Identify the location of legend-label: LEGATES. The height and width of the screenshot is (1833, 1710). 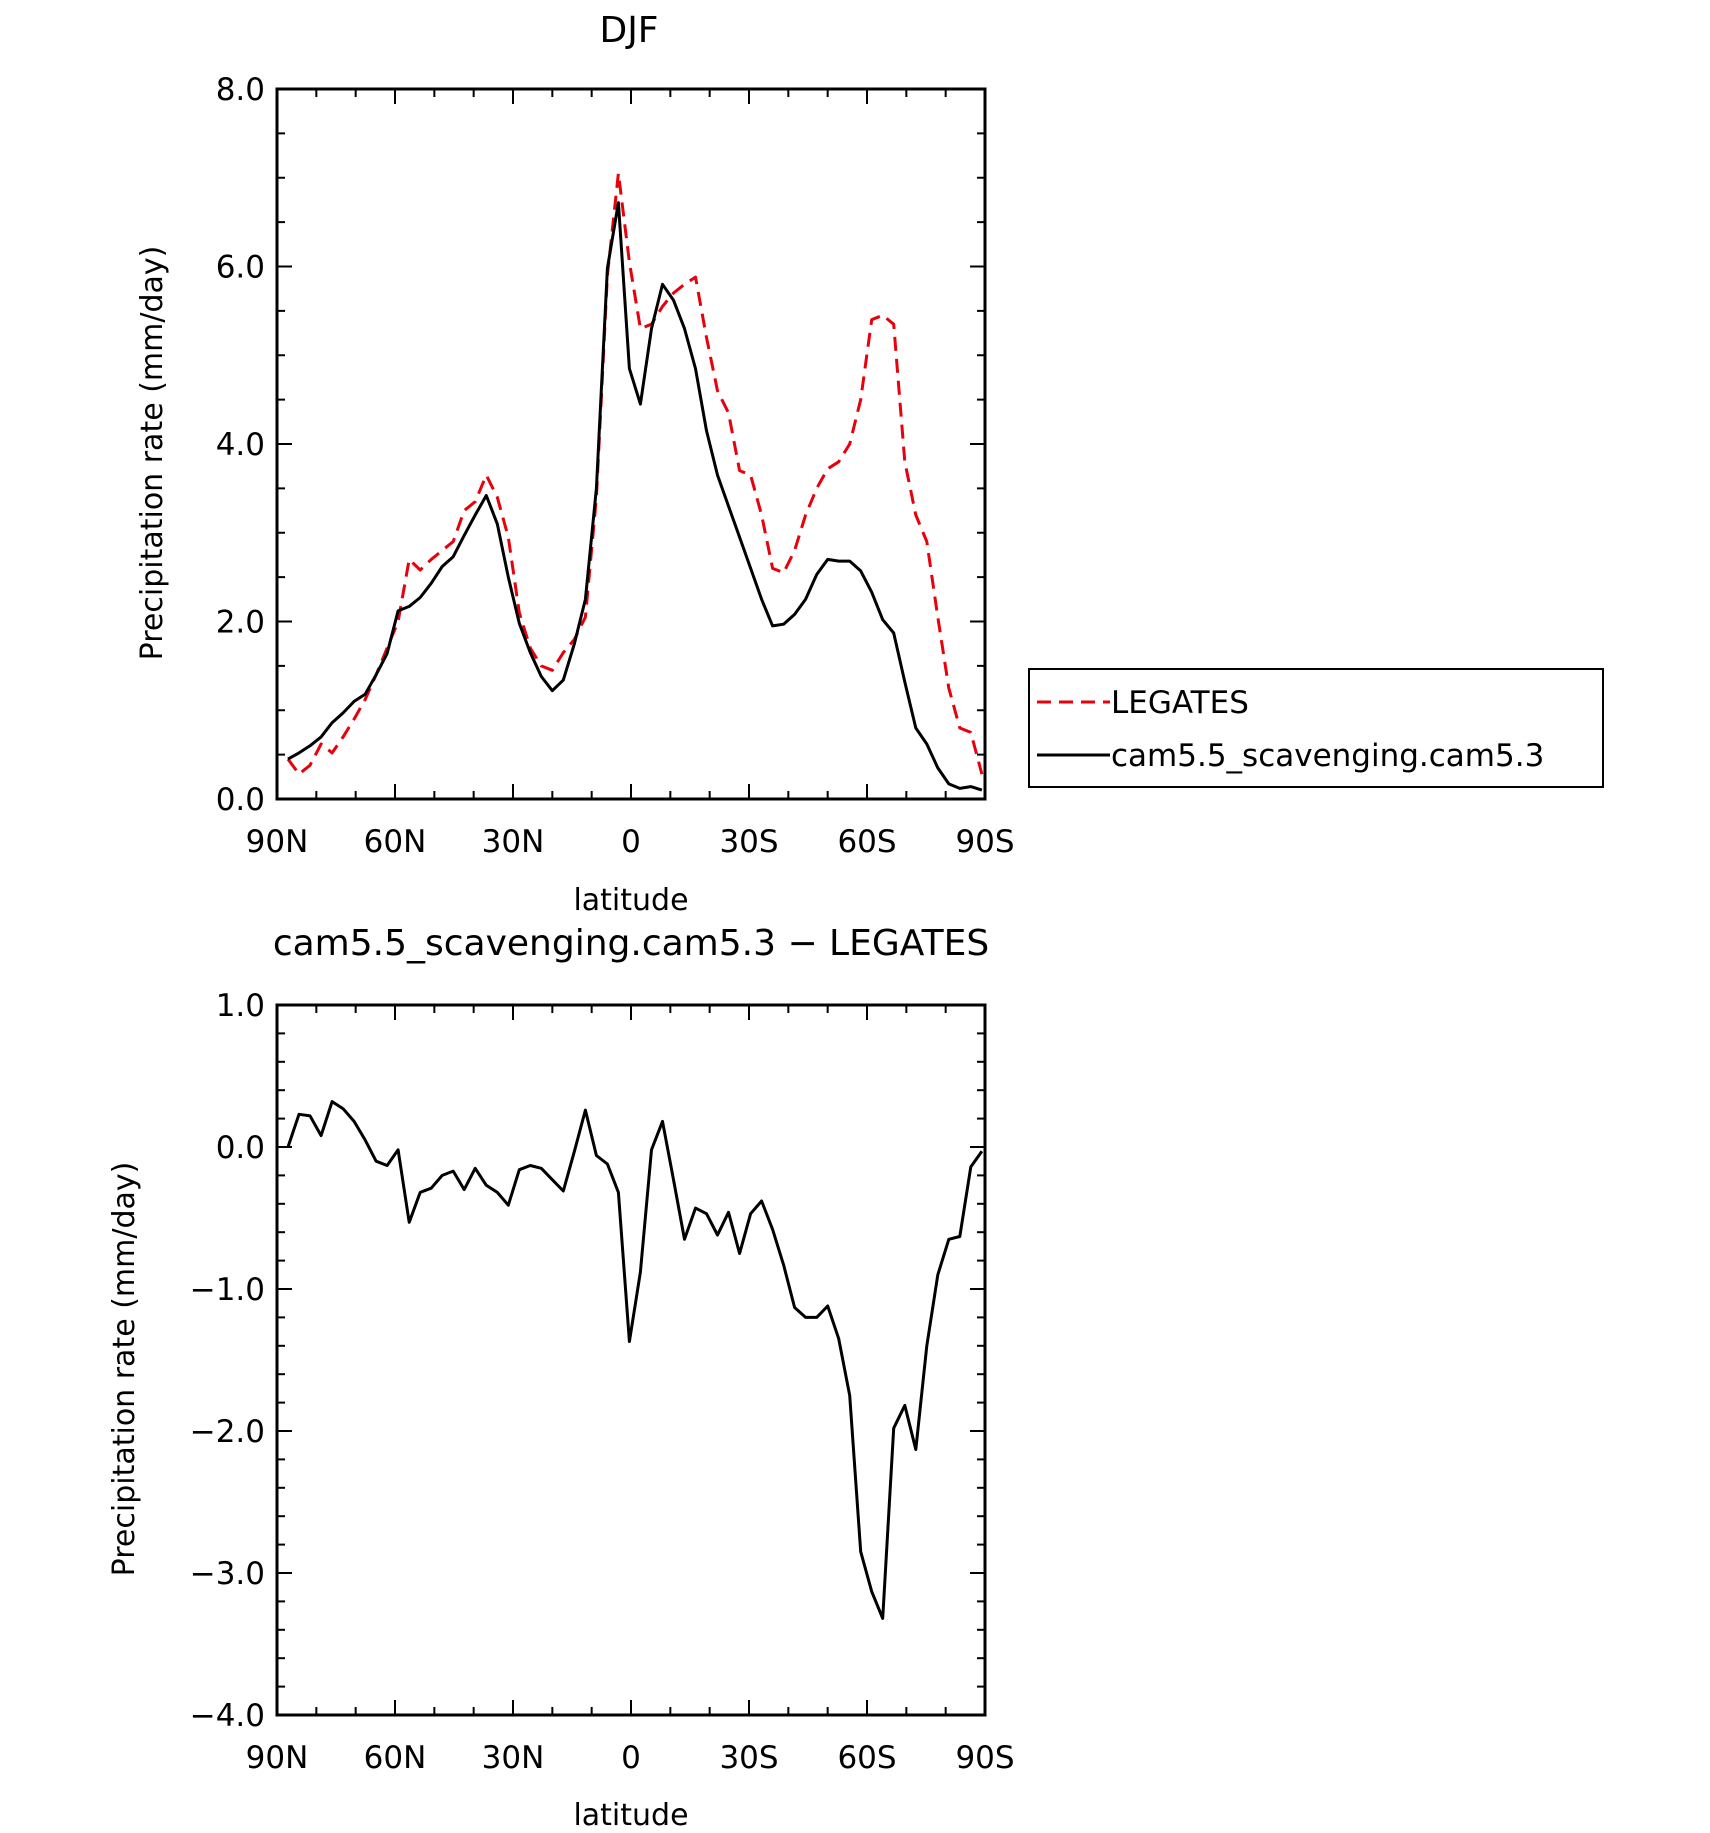
(1180, 703).